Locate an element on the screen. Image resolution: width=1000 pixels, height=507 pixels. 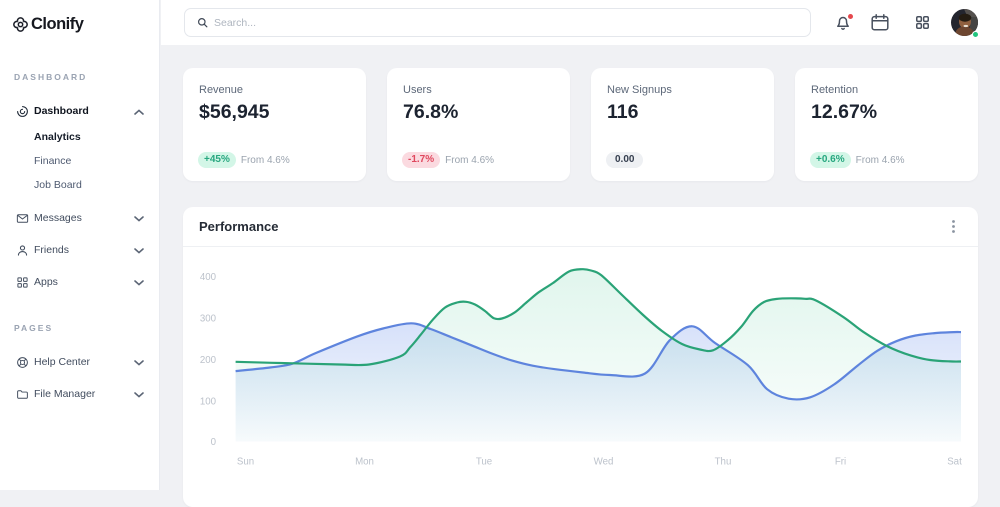
svg-text: 200 is located at coordinates (208, 360).